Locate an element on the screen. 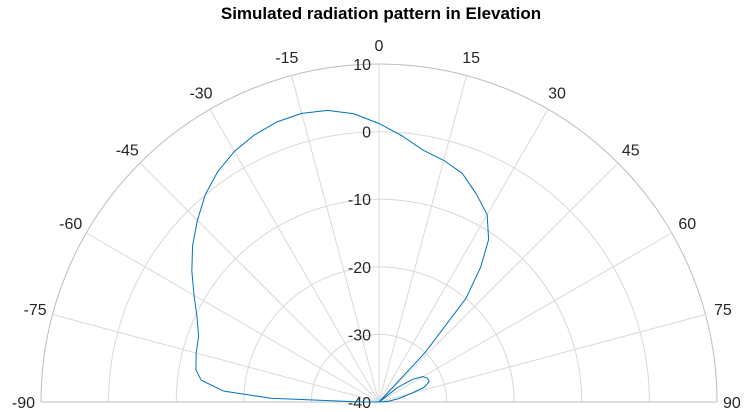 The height and width of the screenshot is (412, 752). theta-tick-label: 60 is located at coordinates (687, 224).